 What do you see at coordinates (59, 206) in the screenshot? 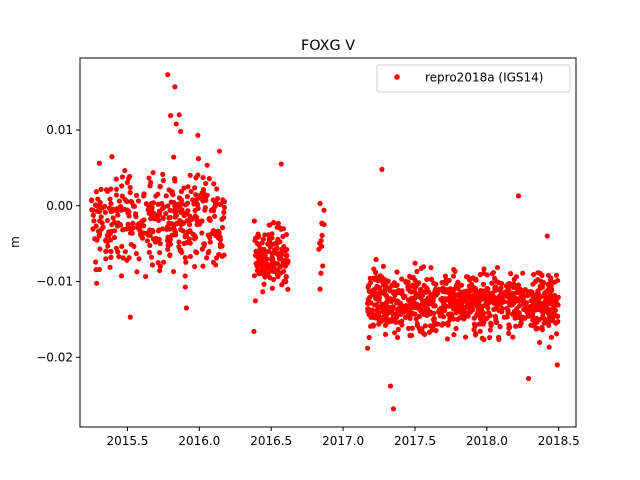
I see `y-tick-label: 0.00` at bounding box center [59, 206].